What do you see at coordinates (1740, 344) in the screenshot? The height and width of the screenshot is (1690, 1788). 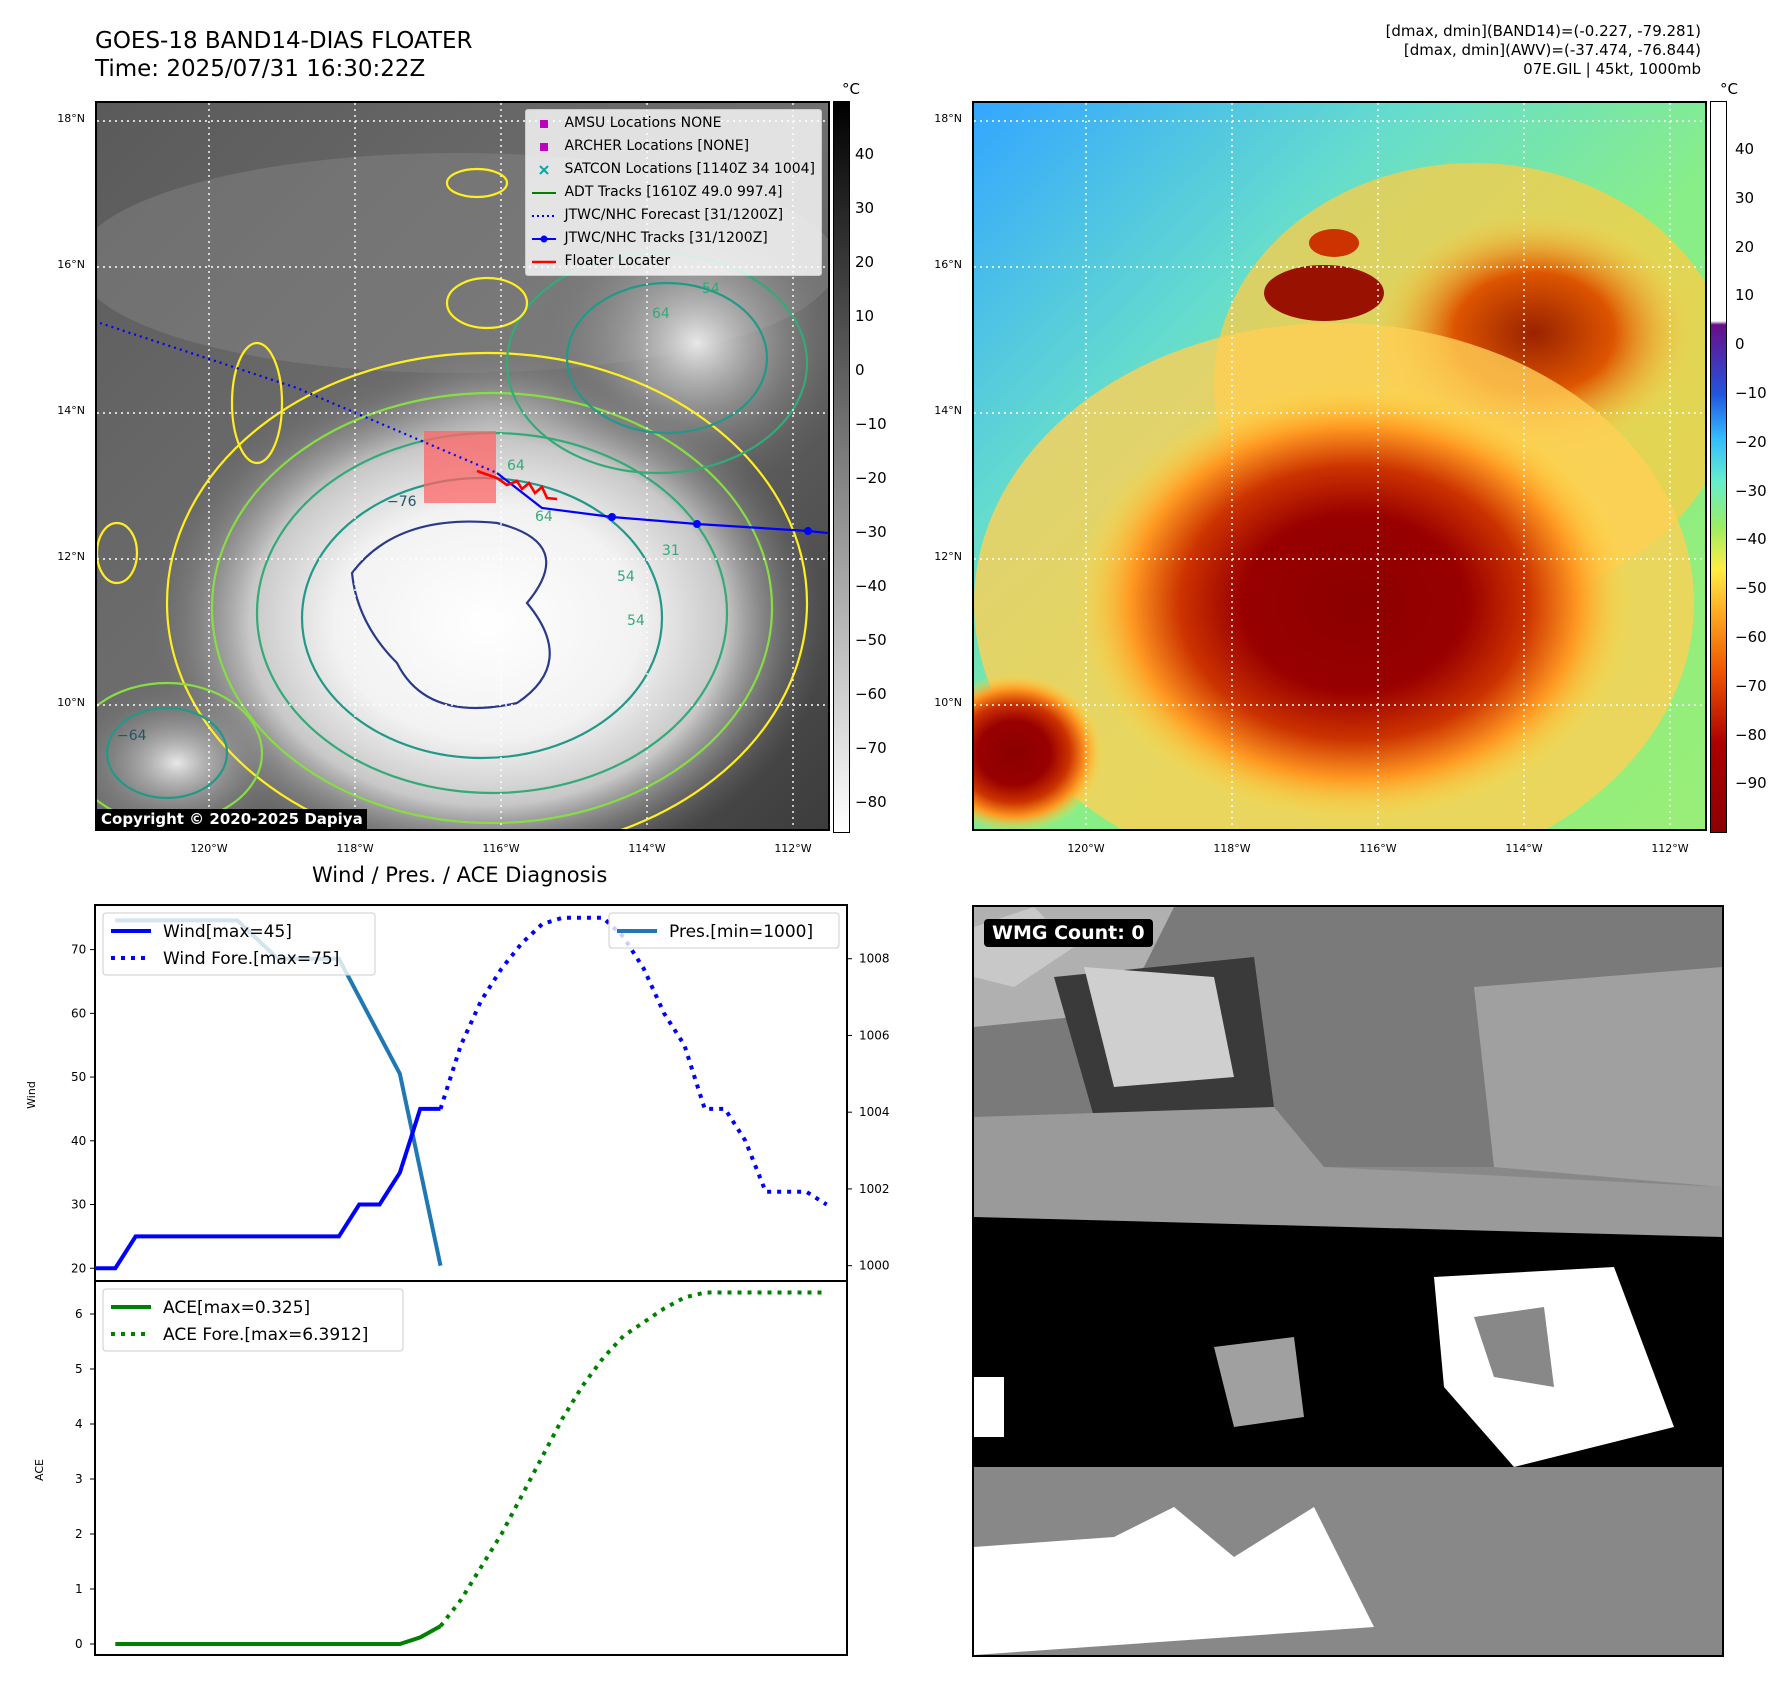 I see `colorbar-tick: 0` at bounding box center [1740, 344].